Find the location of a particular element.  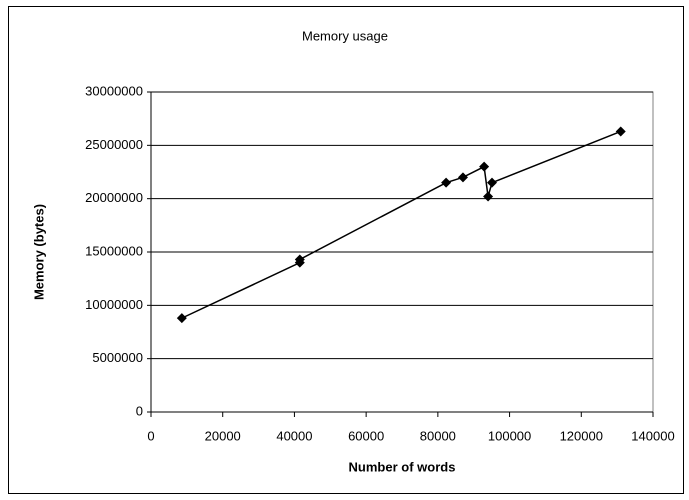

x-tick-label: 140000 is located at coordinates (652, 435).